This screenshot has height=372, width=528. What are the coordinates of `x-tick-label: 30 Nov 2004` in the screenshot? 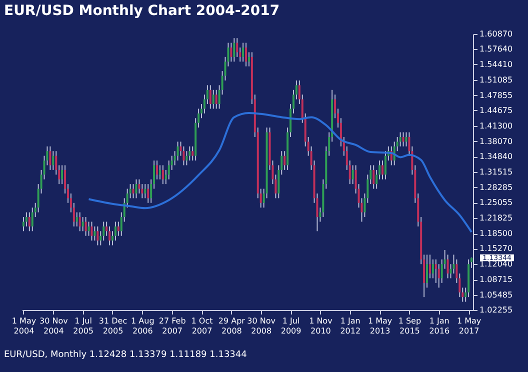 It's located at (53, 326).